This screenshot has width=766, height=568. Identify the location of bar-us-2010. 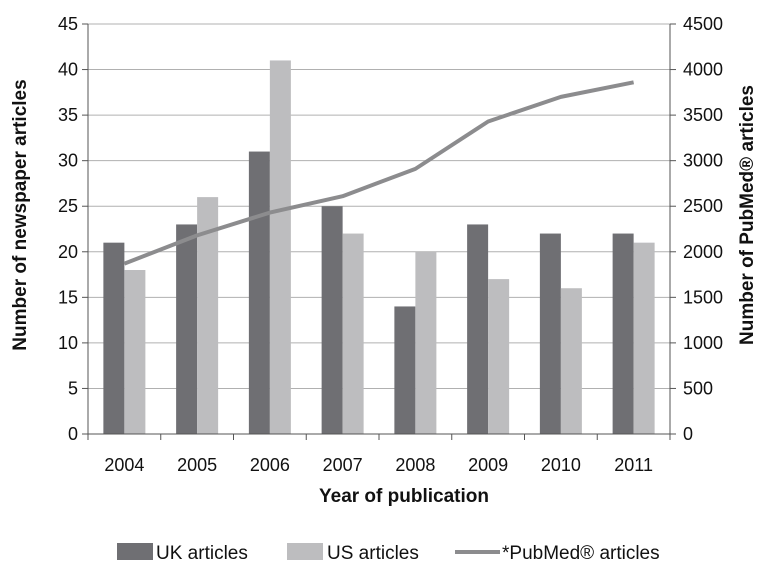
(571, 361).